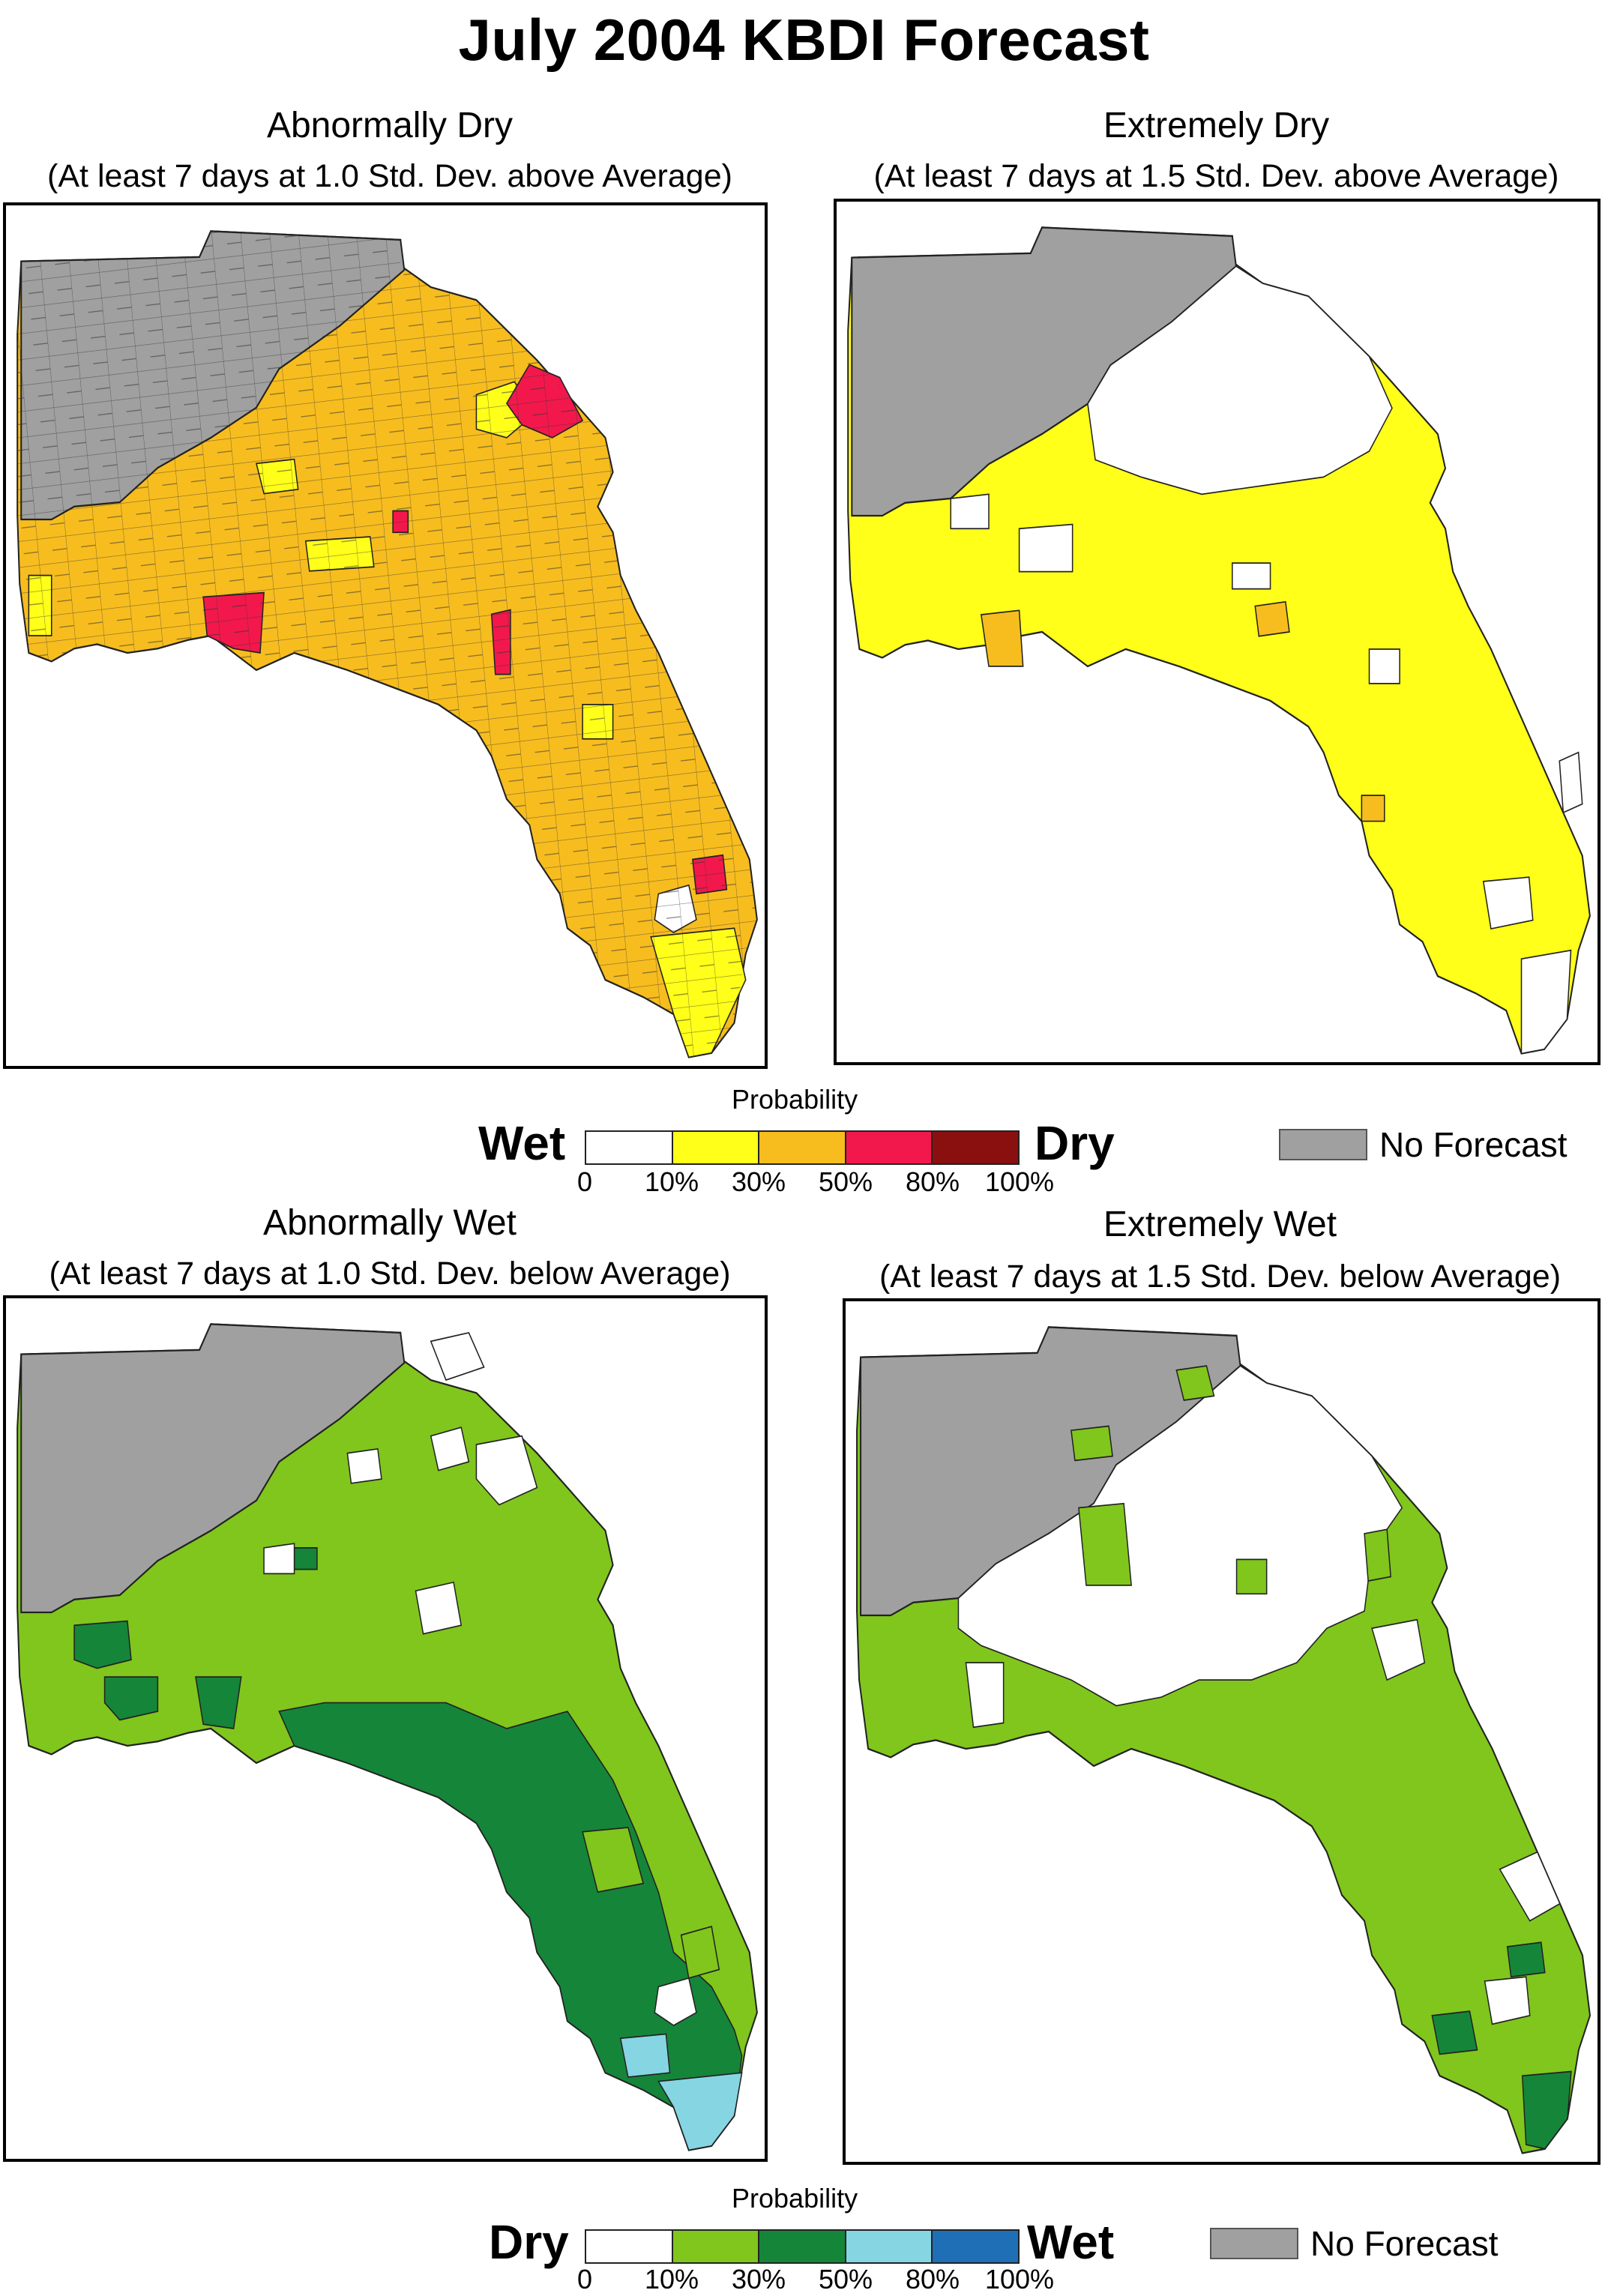 The width and height of the screenshot is (1608, 2296). What do you see at coordinates (584, 2279) in the screenshot?
I see `legend-wet-tick: 0` at bounding box center [584, 2279].